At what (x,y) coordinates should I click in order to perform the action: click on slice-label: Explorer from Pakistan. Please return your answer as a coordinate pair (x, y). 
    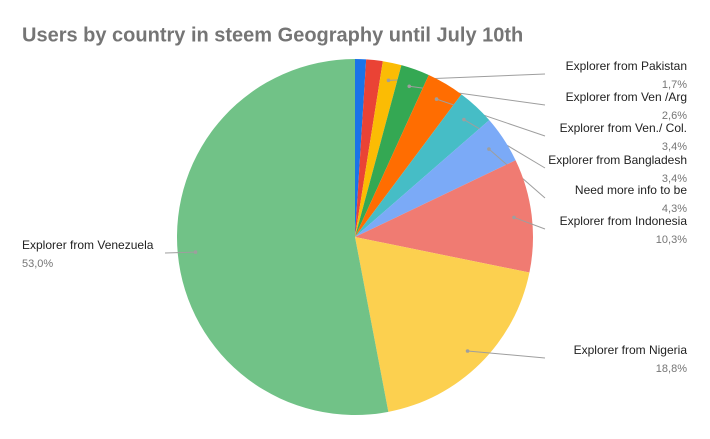
    Looking at the image, I should click on (626, 66).